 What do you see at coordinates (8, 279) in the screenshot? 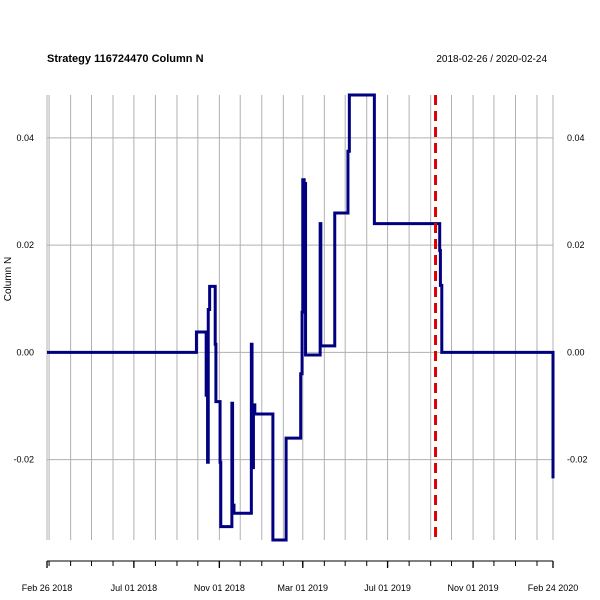
I see `y-axis-label: Column N` at bounding box center [8, 279].